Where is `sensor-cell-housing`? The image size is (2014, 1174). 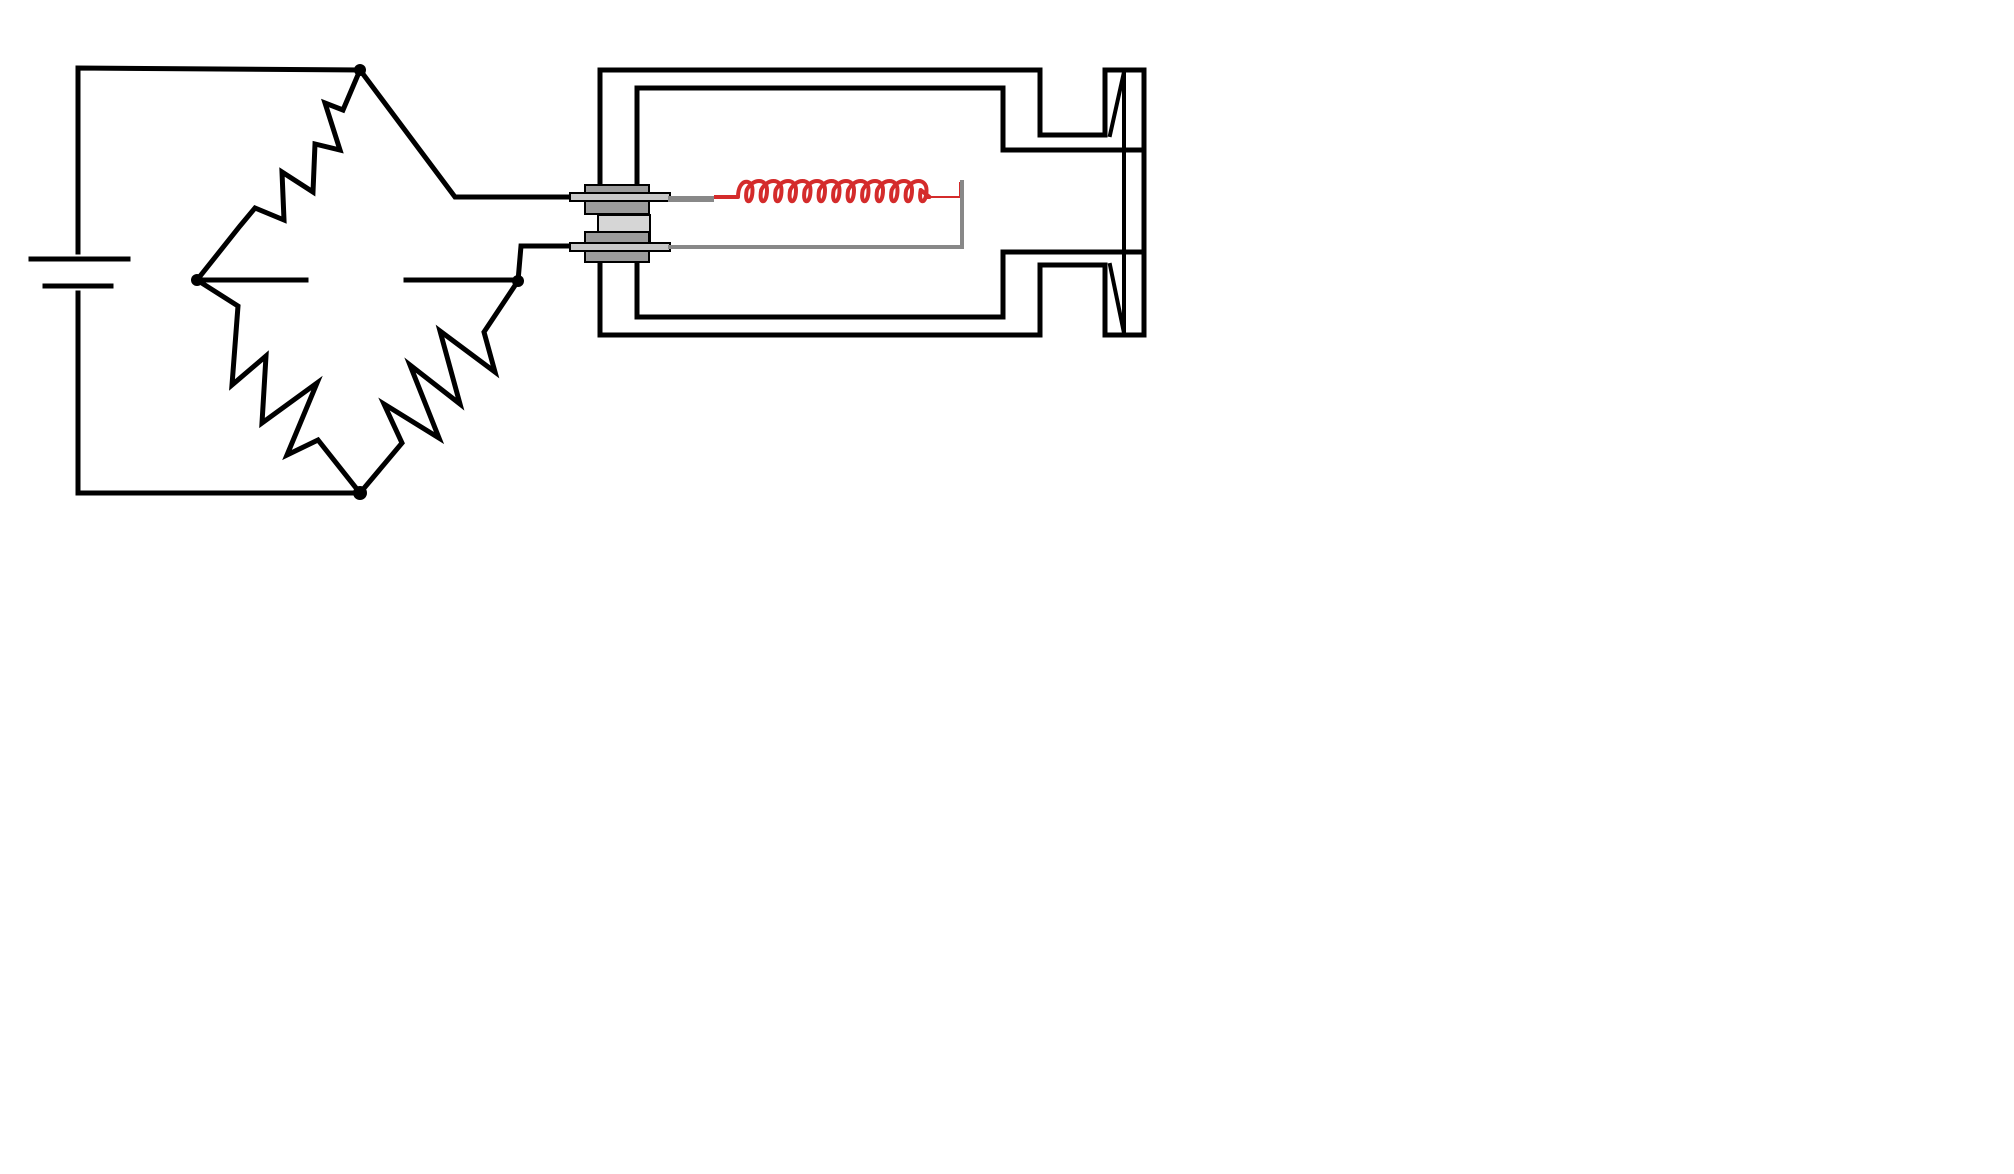 sensor-cell-housing is located at coordinates (872, 202).